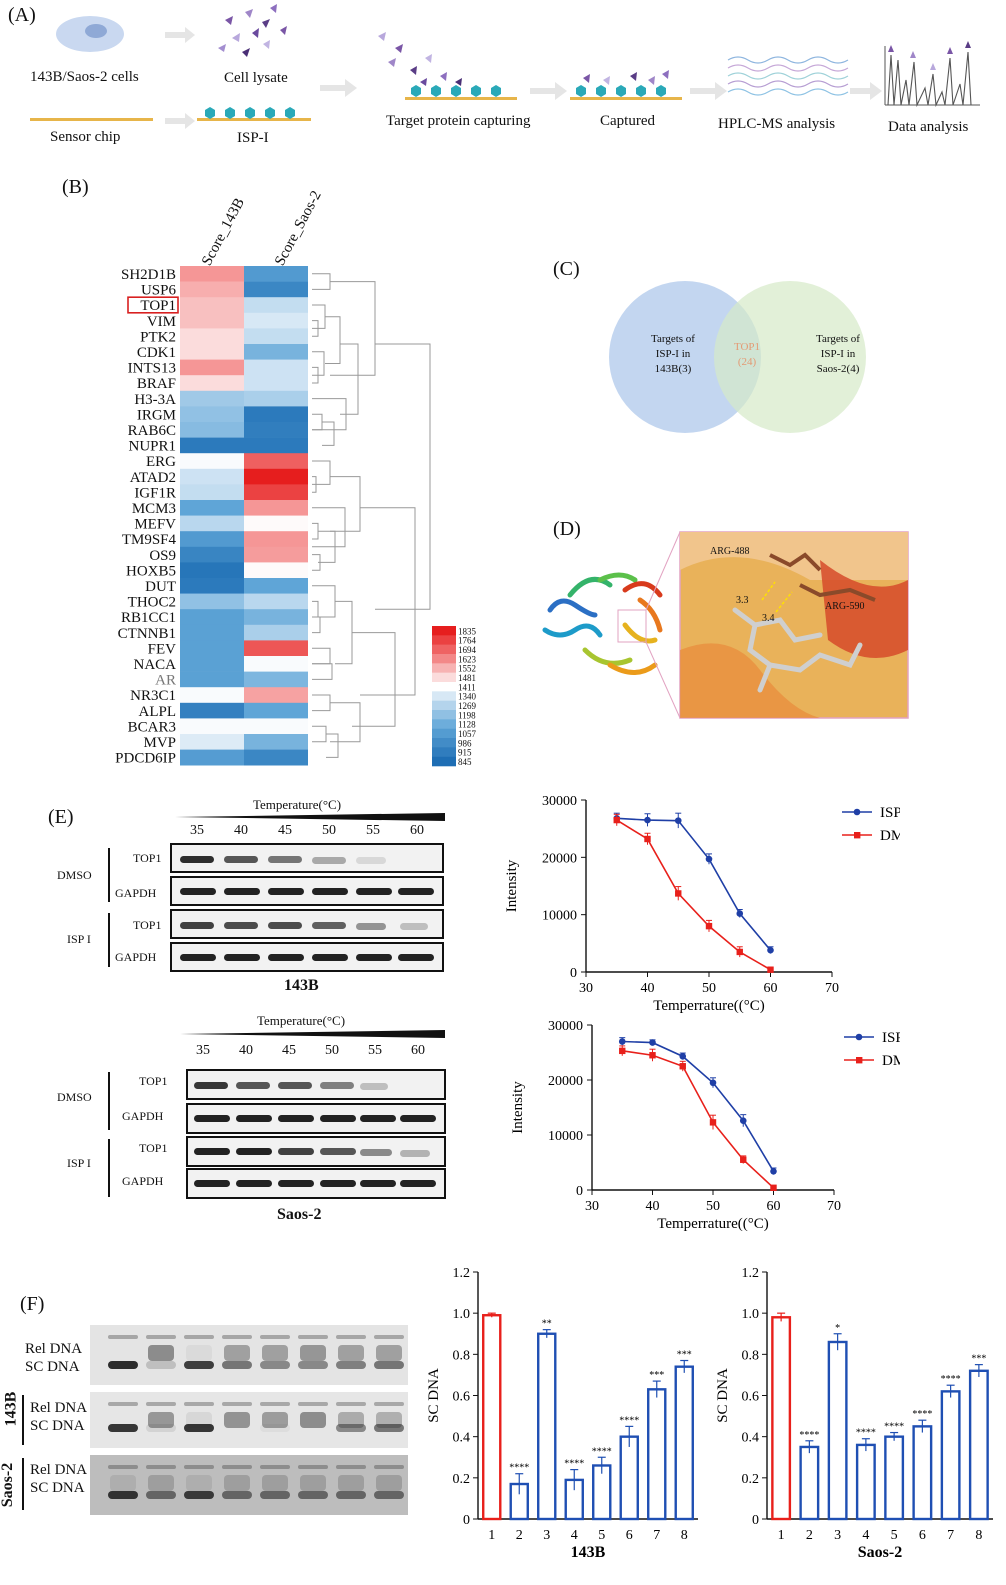 This screenshot has height=1585, width=1006. Describe the element at coordinates (109, 875) in the screenshot. I see `bracket-dmso-143b` at that location.